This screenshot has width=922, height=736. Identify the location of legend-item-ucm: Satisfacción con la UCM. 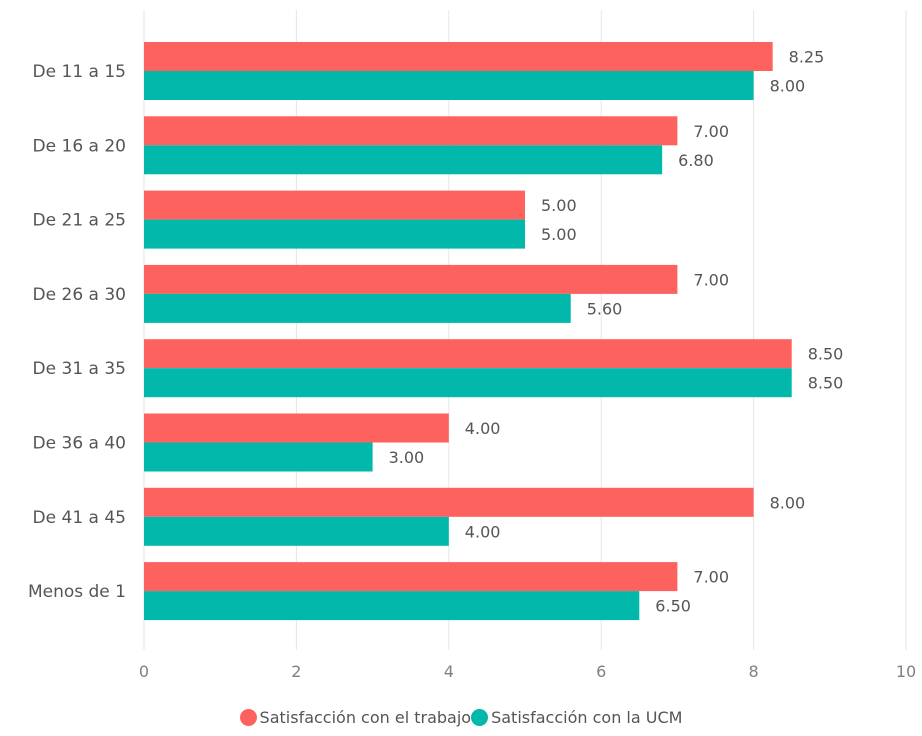
(576, 717).